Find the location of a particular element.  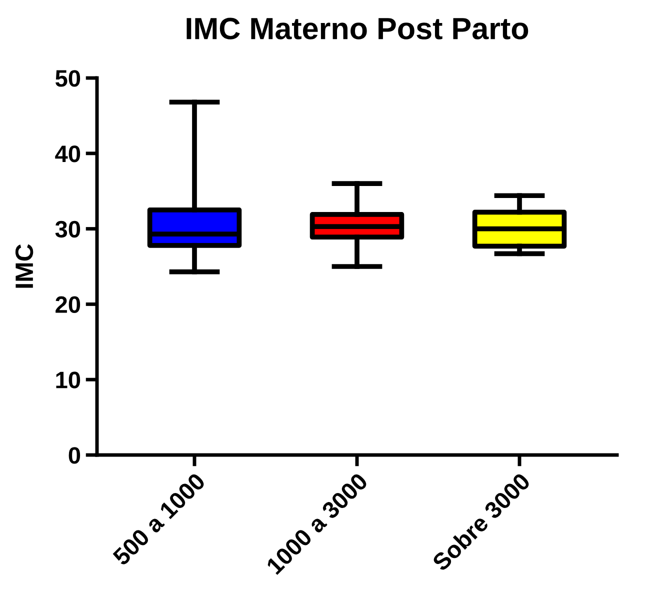

y-tick-label: 30 is located at coordinates (67, 229).